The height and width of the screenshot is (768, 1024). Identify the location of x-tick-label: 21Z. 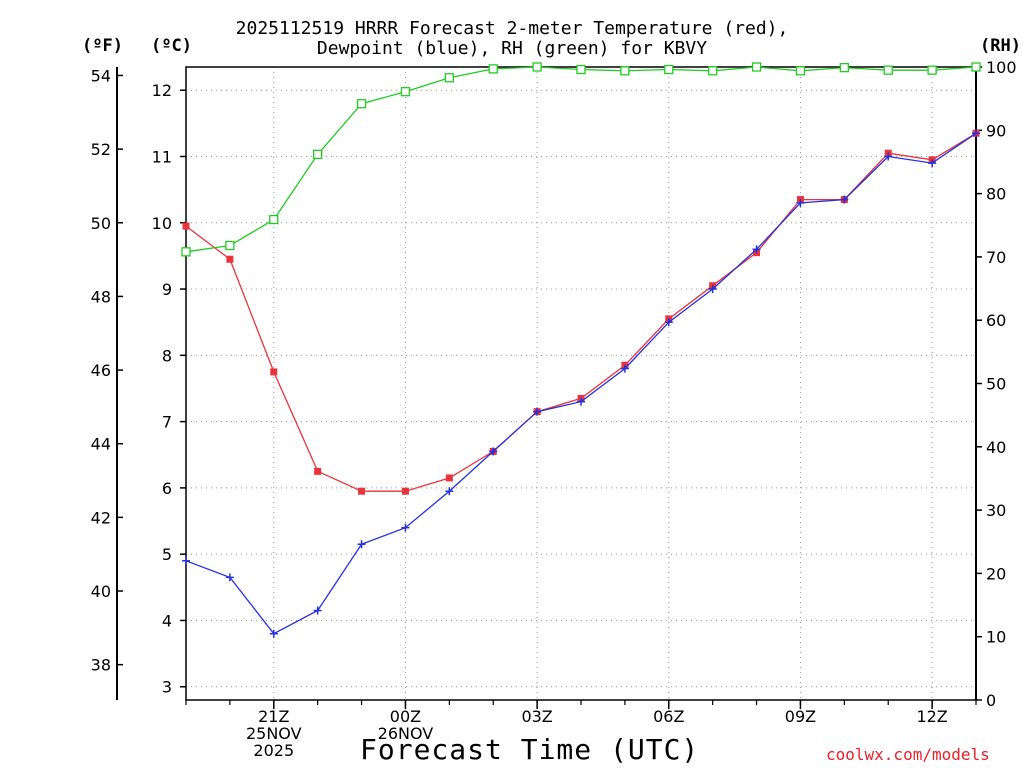
(273, 716).